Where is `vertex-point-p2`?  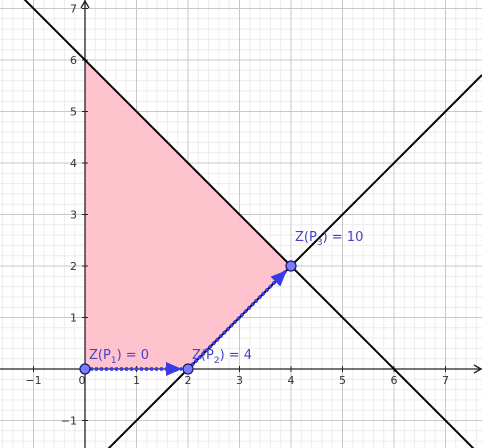
vertex-point-p2 is located at coordinates (188, 369).